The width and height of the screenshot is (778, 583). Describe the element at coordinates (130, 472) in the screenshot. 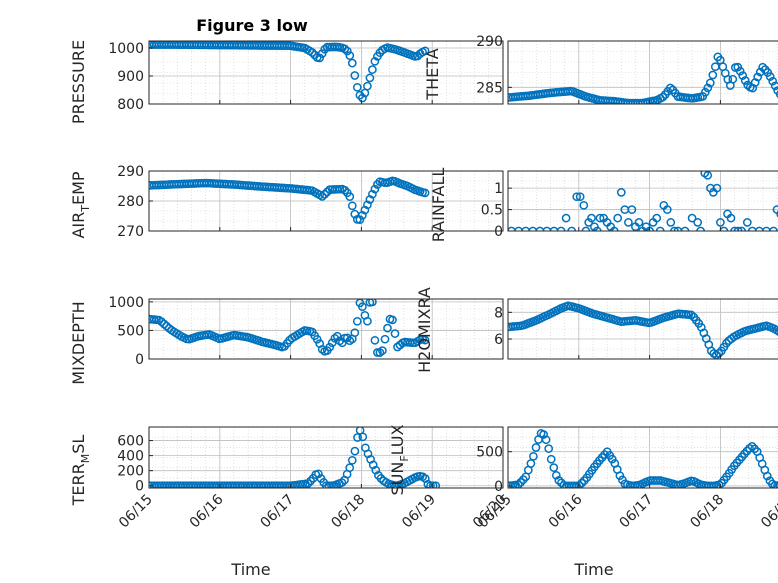

I see `y-tick-label: 200` at that location.